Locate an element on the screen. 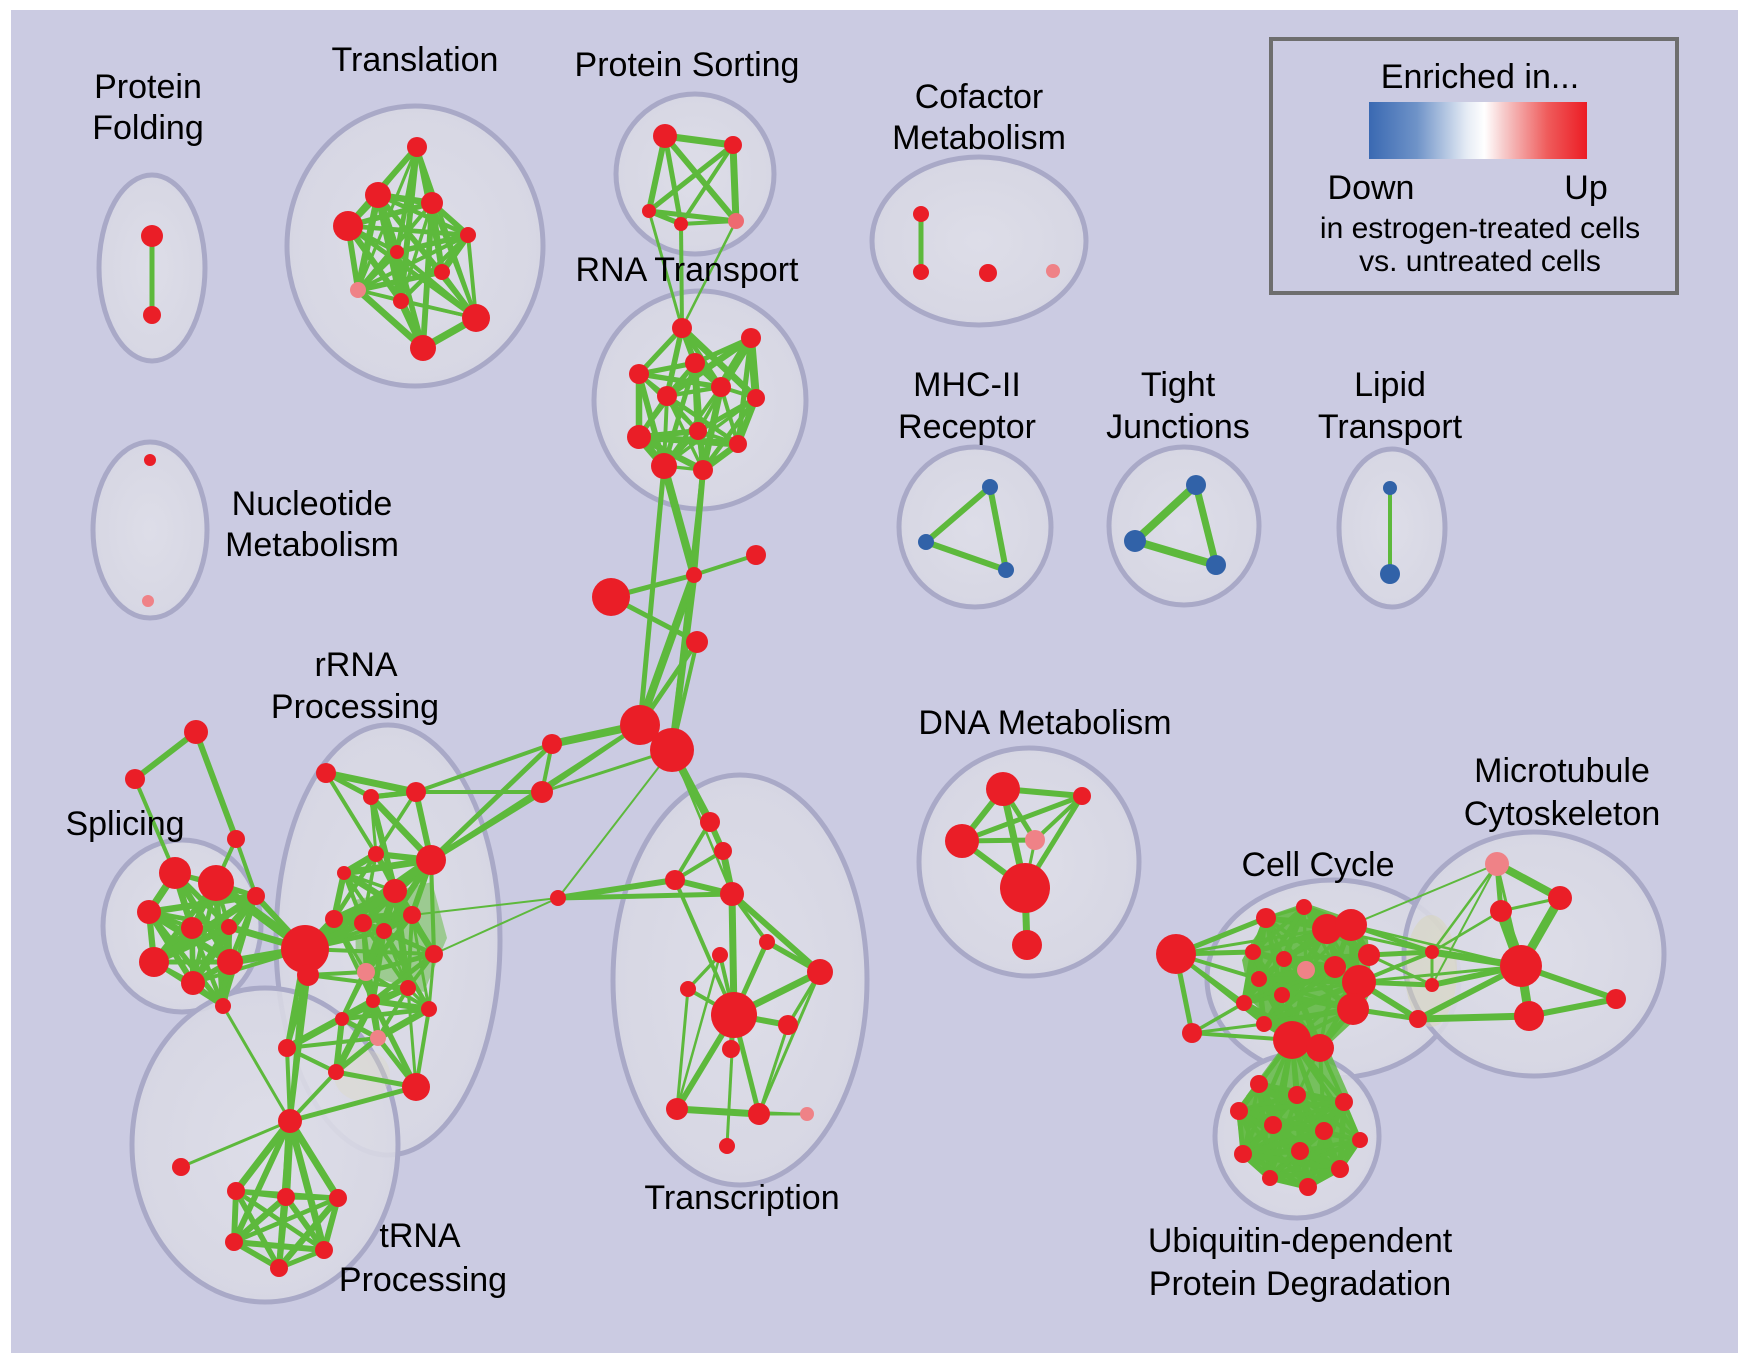  svg-text: Down is located at coordinates (1371, 188).